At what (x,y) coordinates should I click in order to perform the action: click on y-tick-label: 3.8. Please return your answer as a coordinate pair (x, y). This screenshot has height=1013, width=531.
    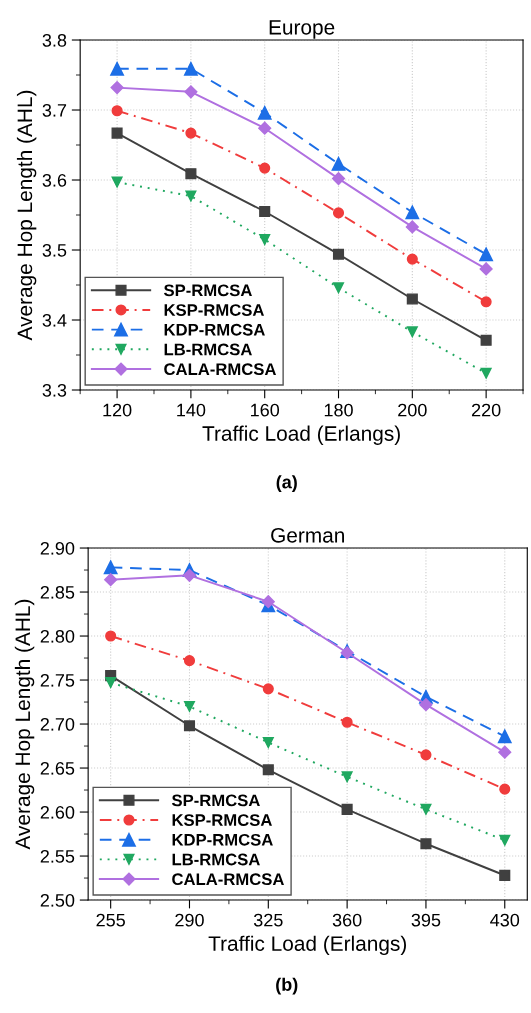
    Looking at the image, I should click on (54, 40).